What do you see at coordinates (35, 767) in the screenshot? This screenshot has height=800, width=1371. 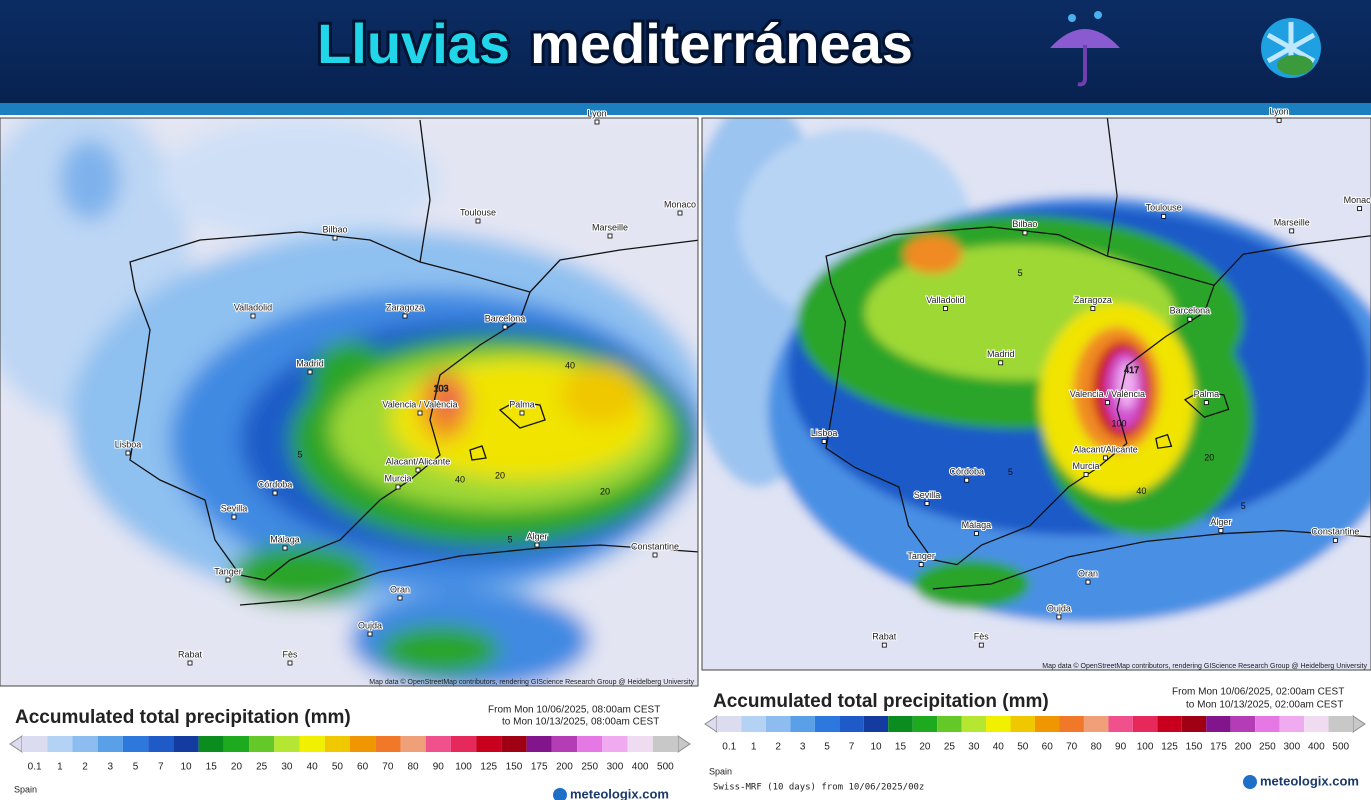 I see `legend-tick-label: 0.1` at bounding box center [35, 767].